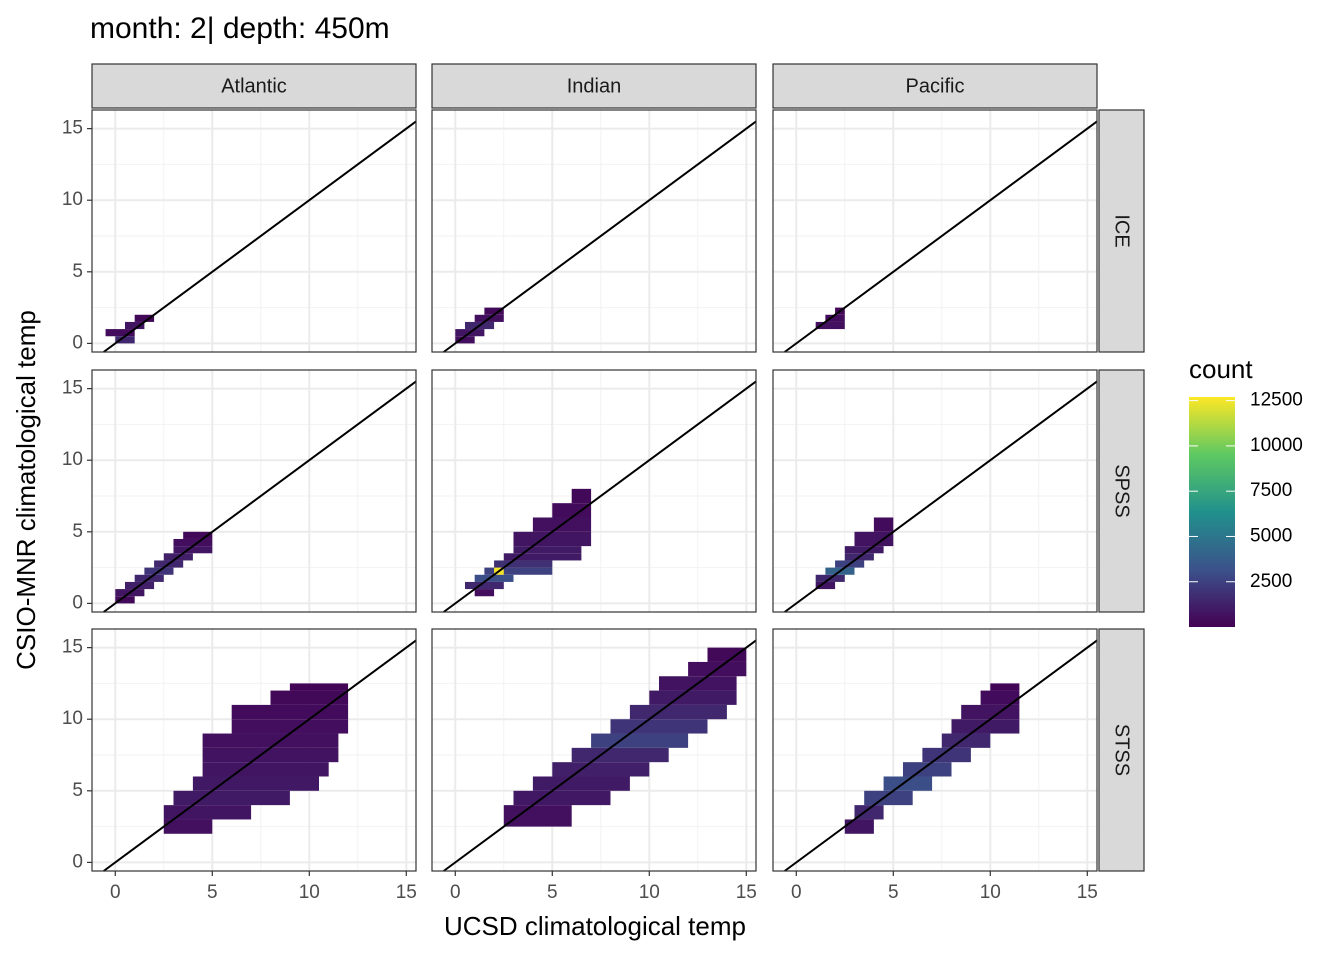  What do you see at coordinates (1276, 400) in the screenshot?
I see `colorbar-tick-label: 12500` at bounding box center [1276, 400].